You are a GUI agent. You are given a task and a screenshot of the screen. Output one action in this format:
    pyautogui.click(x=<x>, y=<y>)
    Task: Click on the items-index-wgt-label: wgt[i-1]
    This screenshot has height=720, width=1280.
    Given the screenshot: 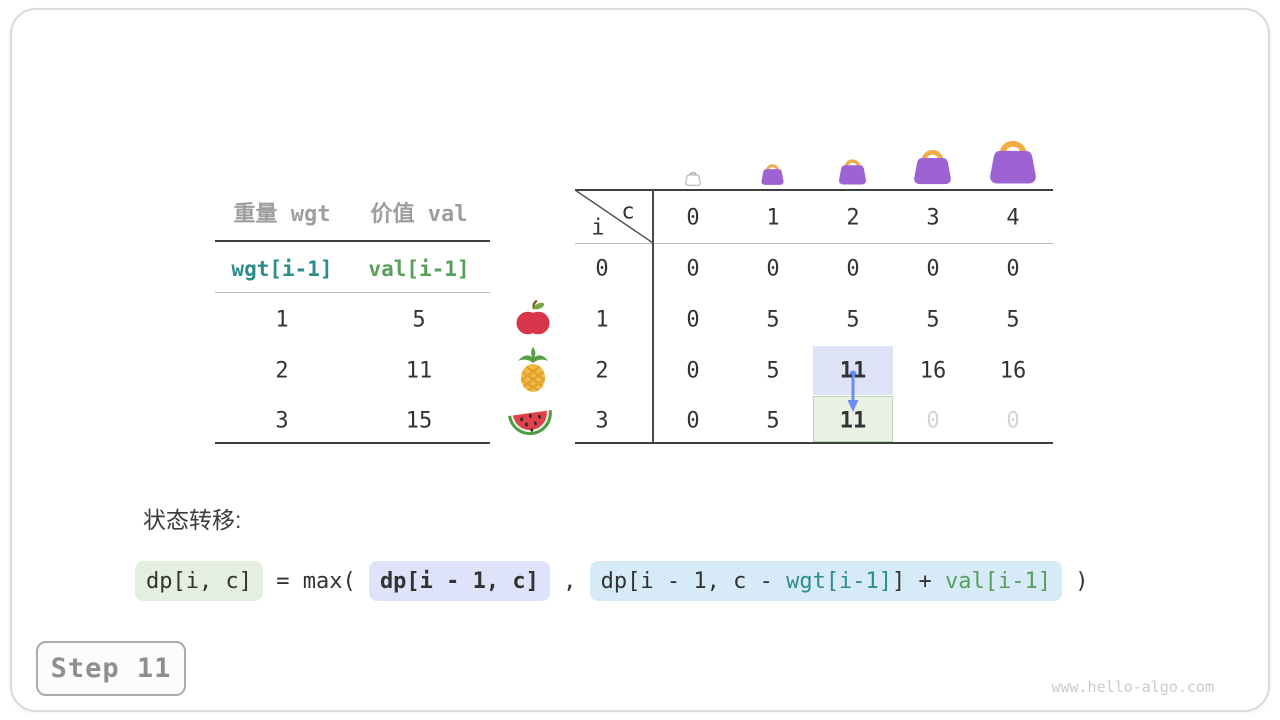 What is the action you would take?
    pyautogui.click(x=282, y=269)
    